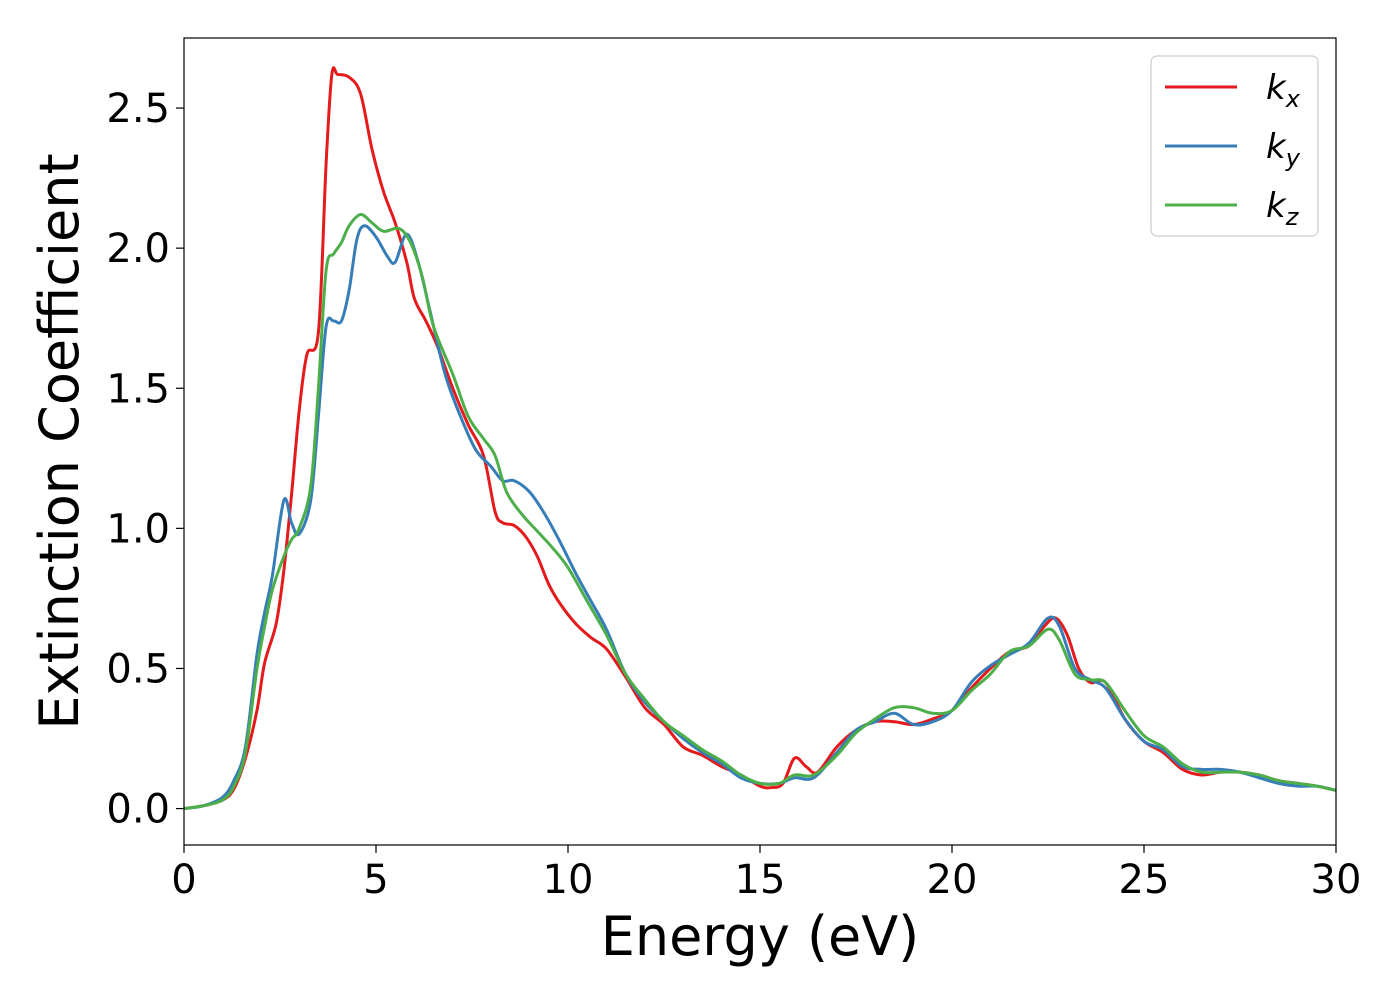  I want to click on legend-label-subscript: x, so click(1293, 99).